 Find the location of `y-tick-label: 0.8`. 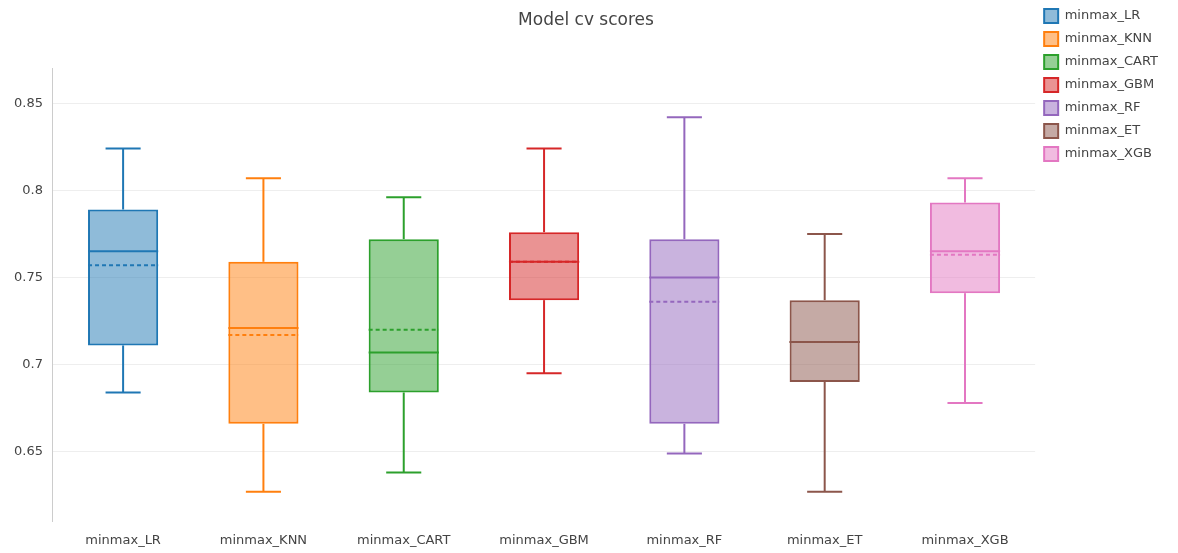

y-tick-label: 0.8 is located at coordinates (32, 189).